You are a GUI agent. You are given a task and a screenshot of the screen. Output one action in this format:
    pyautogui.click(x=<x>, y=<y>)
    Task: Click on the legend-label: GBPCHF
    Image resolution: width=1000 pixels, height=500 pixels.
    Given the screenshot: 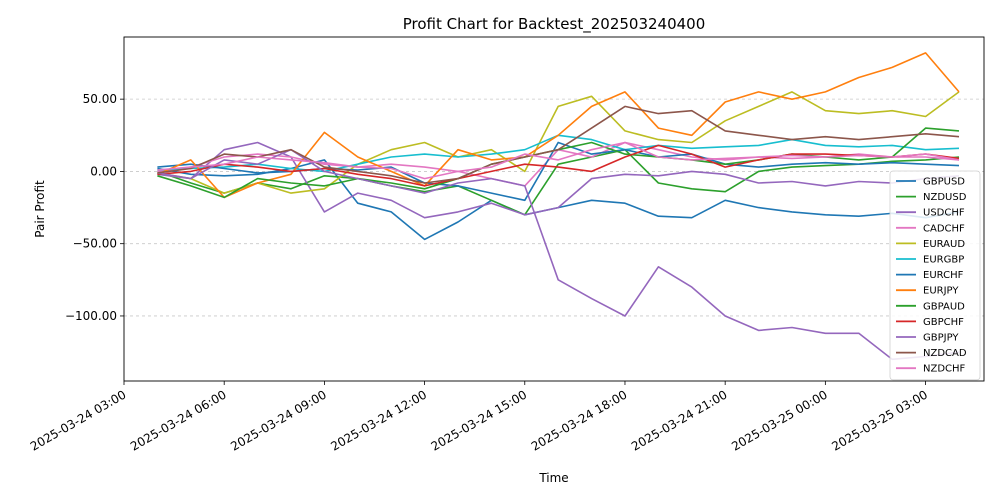 What is the action you would take?
    pyautogui.click(x=943, y=322)
    